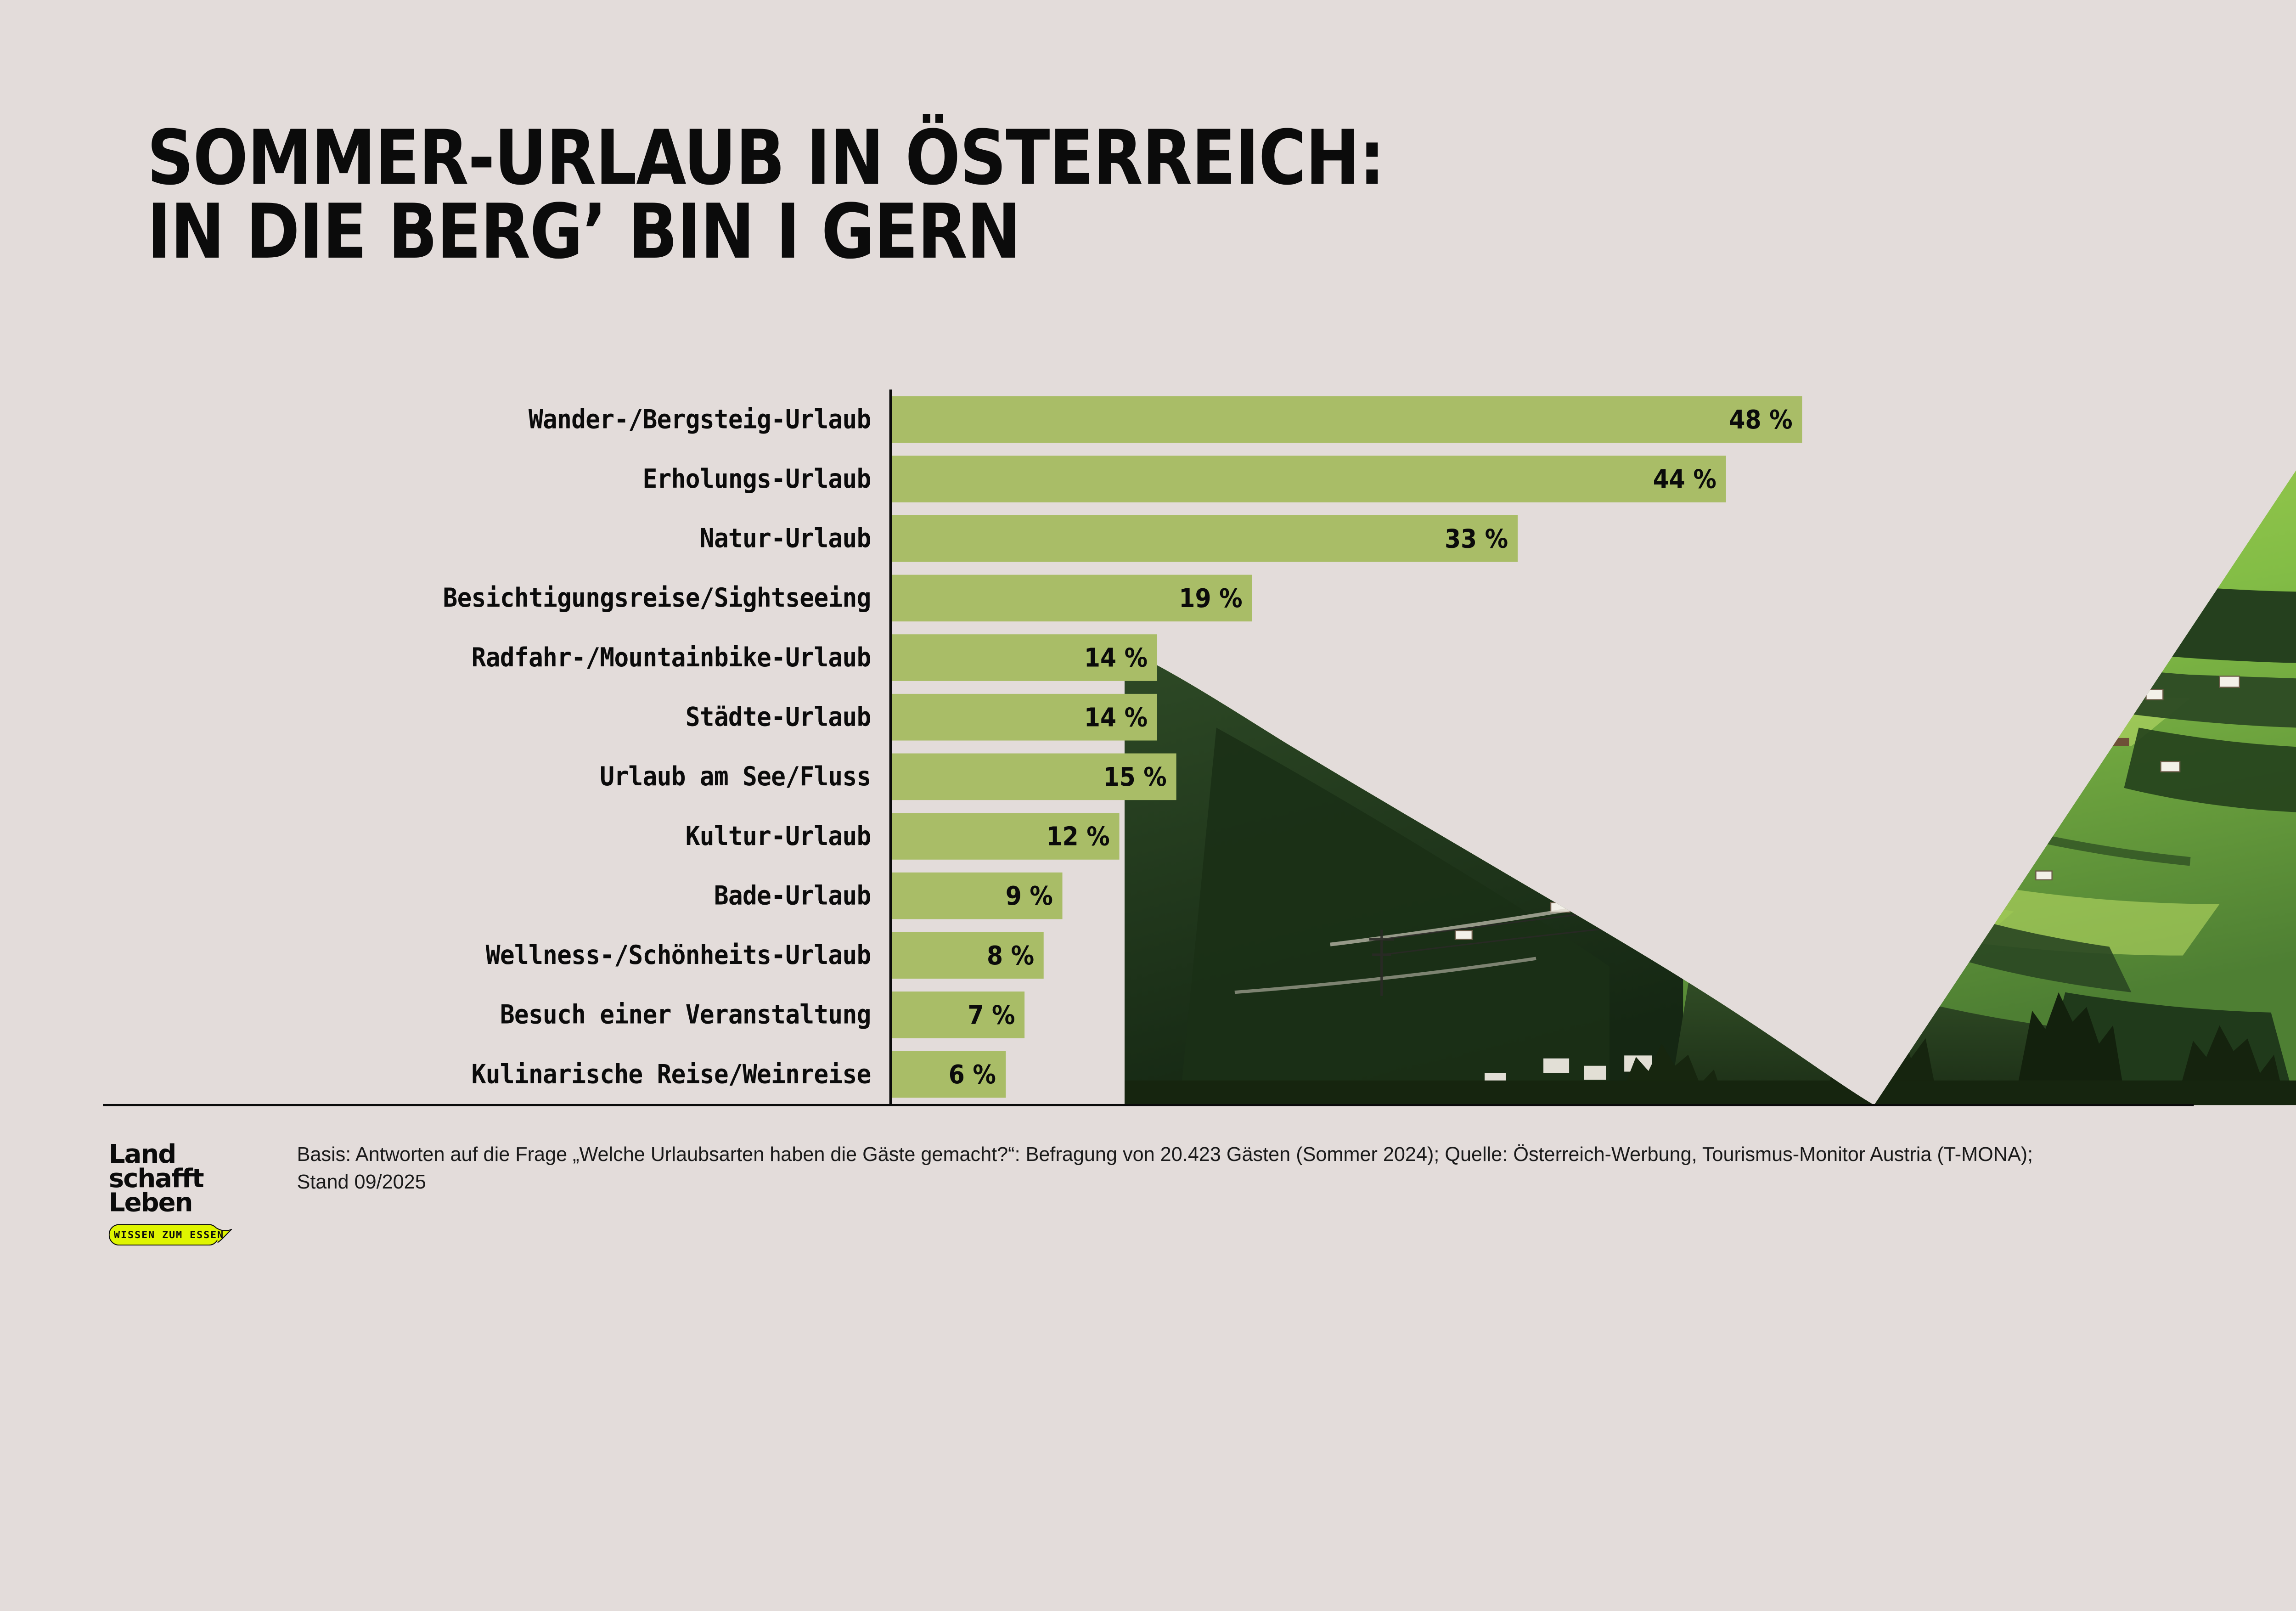 The width and height of the screenshot is (2296, 1611). What do you see at coordinates (778, 716) in the screenshot?
I see `bar-category-label: Städte-Urlaub` at bounding box center [778, 716].